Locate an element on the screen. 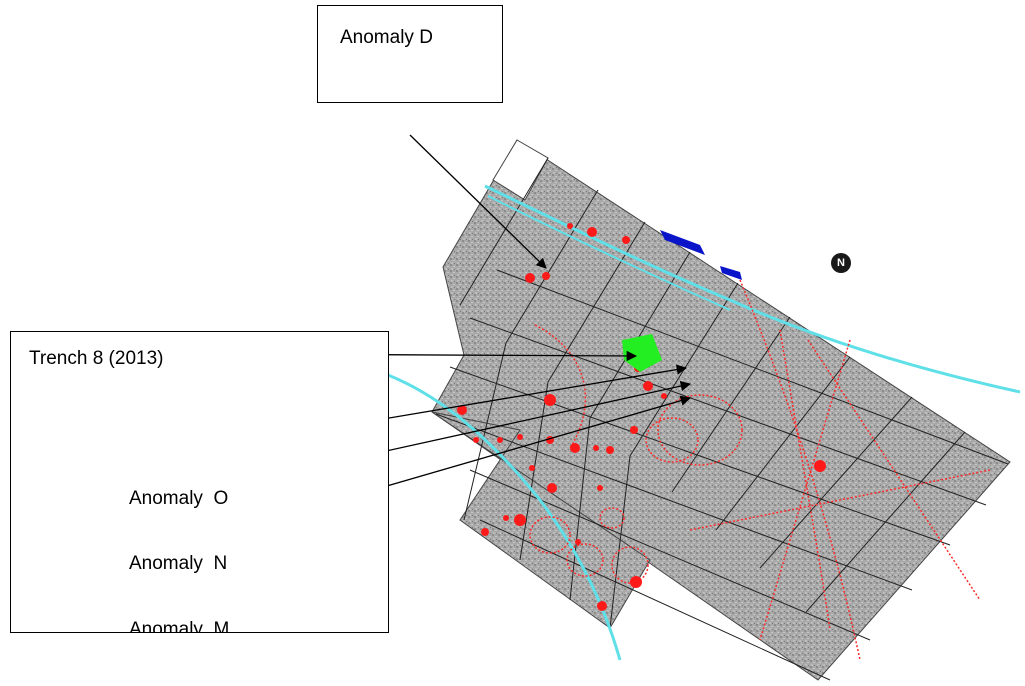 Image resolution: width=1025 pixels, height=686 pixels. arrow-anomaly-d is located at coordinates (478, 201).